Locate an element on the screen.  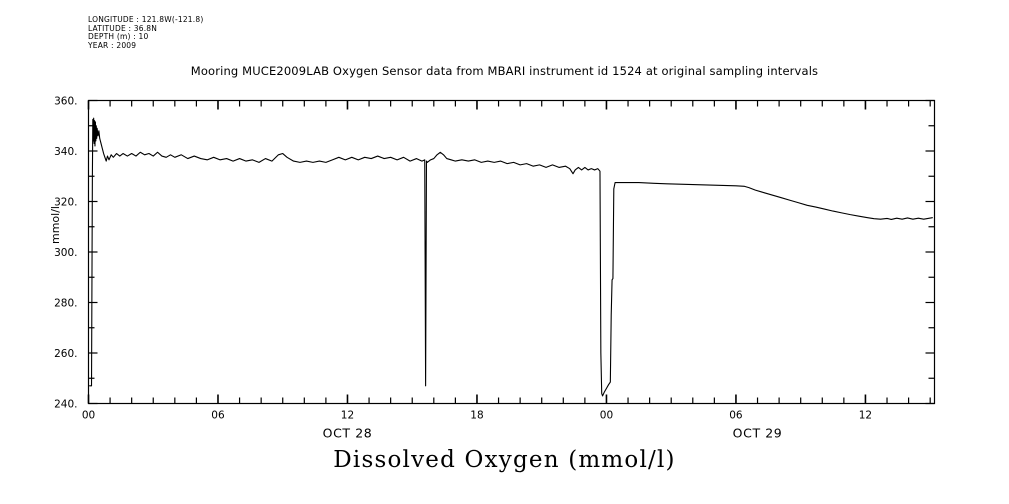
y-tick-label: 300. is located at coordinates (65, 253).